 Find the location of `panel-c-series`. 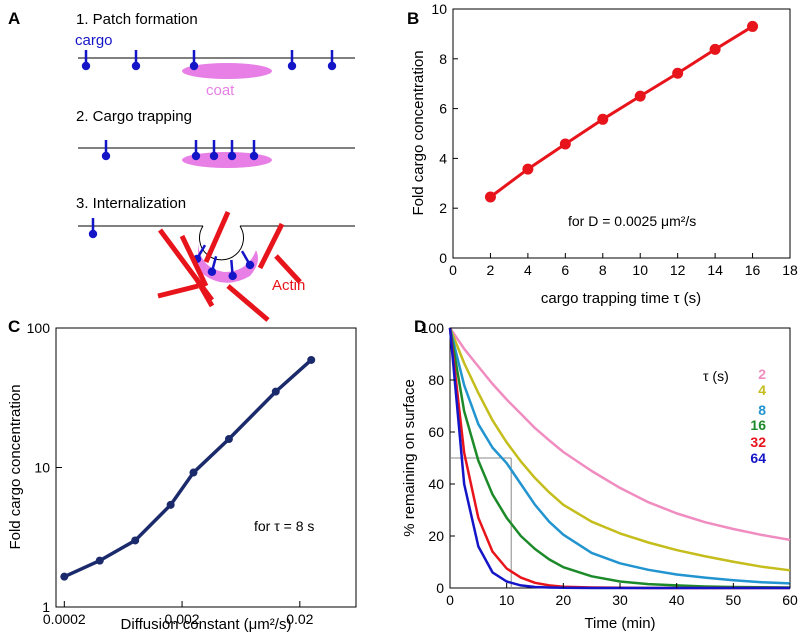

panel-c-series is located at coordinates (188, 468).